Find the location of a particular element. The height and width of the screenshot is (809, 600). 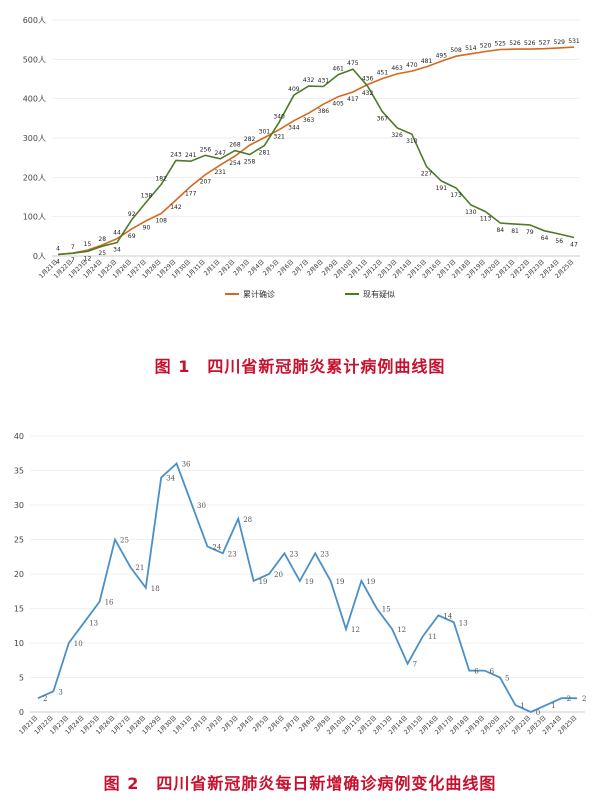

data-label: 520 is located at coordinates (486, 45).